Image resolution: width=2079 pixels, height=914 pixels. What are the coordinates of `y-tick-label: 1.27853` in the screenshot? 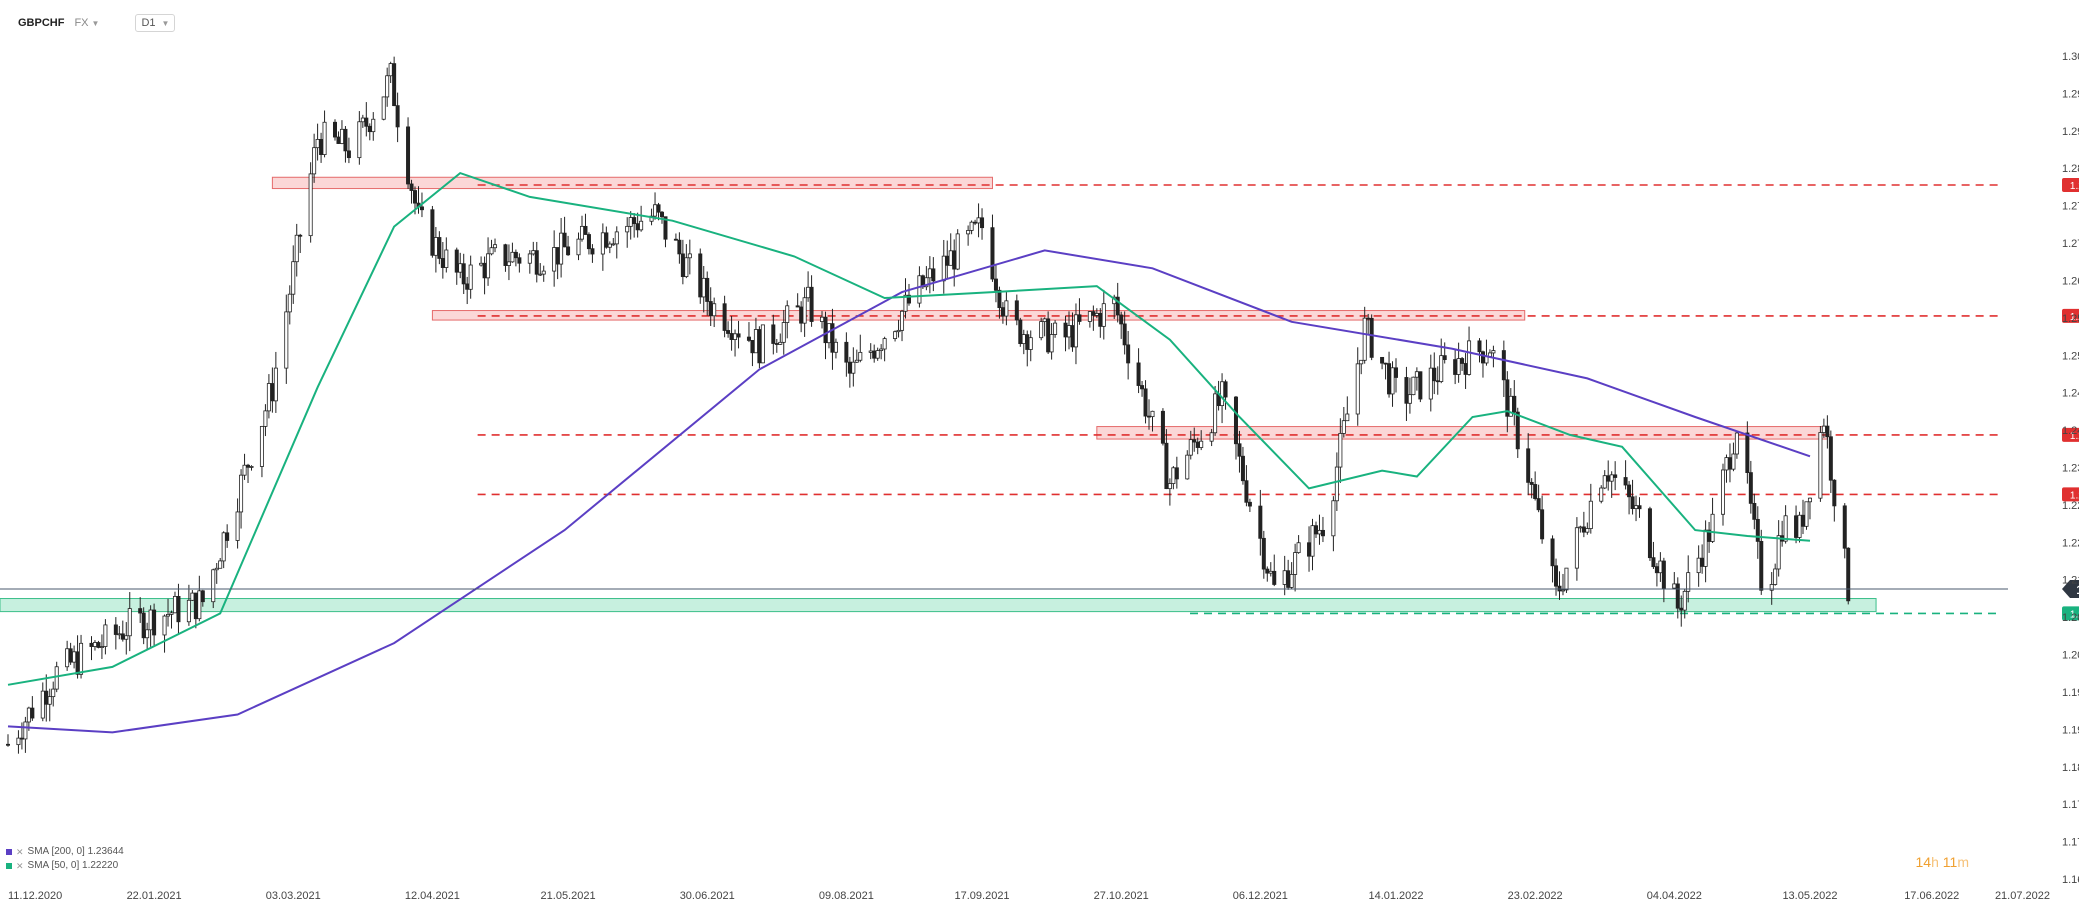 It's located at (2070, 207).